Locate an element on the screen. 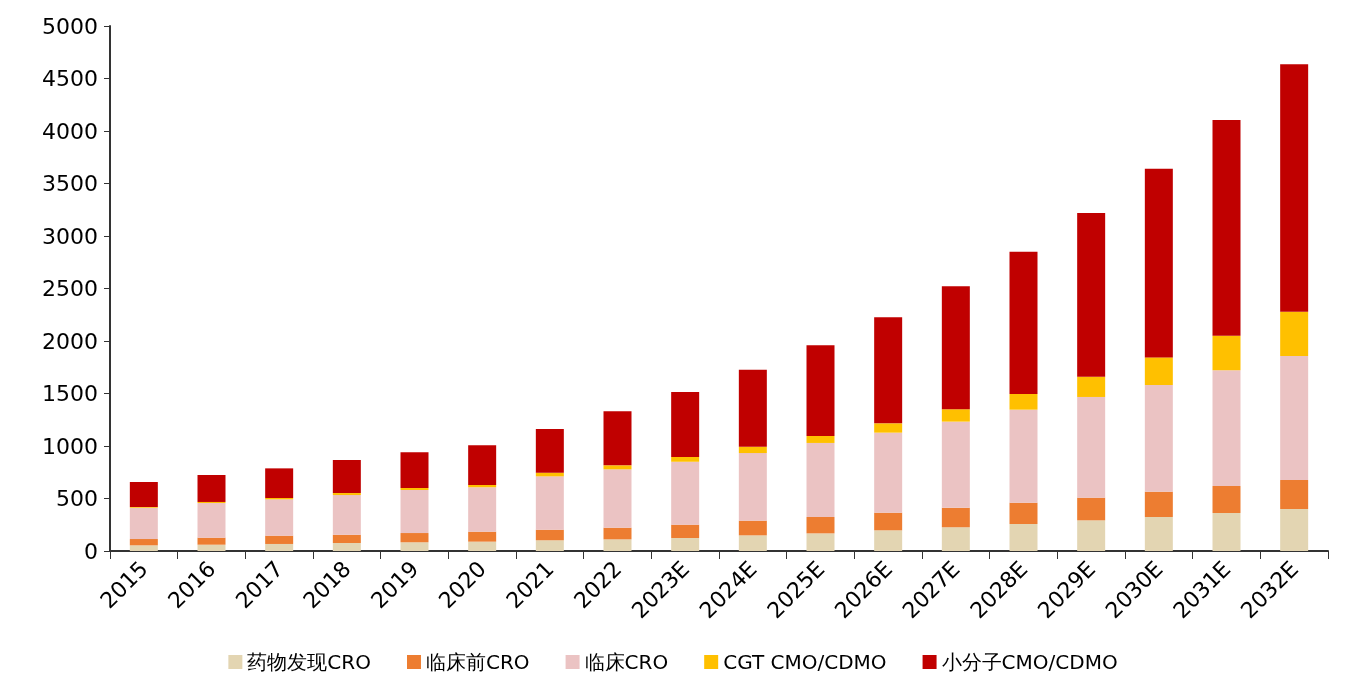  legend-label: 临床CRO is located at coordinates (626, 662).